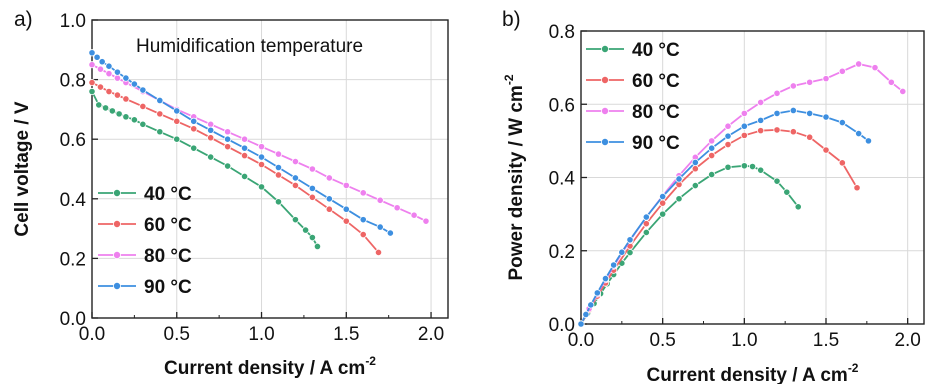  What do you see at coordinates (511, 19) in the screenshot?
I see `panel-label: b)` at bounding box center [511, 19].